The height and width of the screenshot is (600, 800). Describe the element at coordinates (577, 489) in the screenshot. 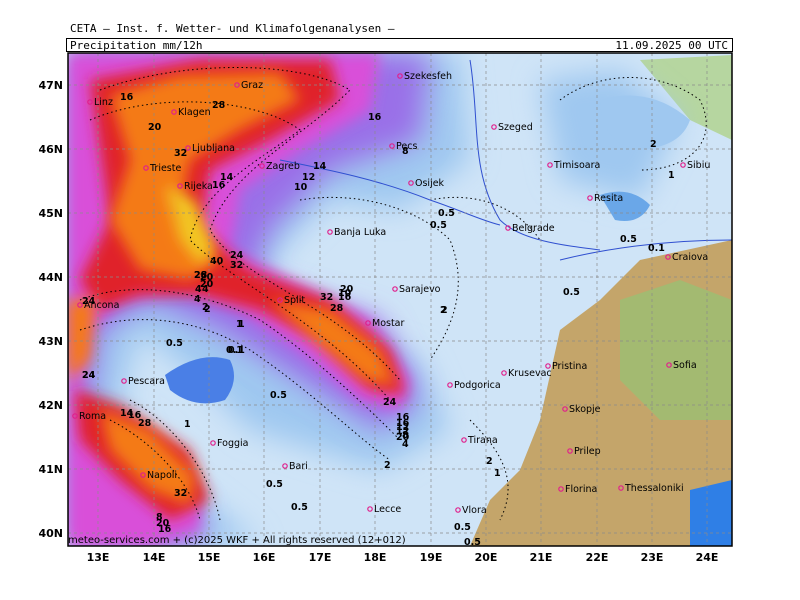

I see `city-marker: Florina` at that location.